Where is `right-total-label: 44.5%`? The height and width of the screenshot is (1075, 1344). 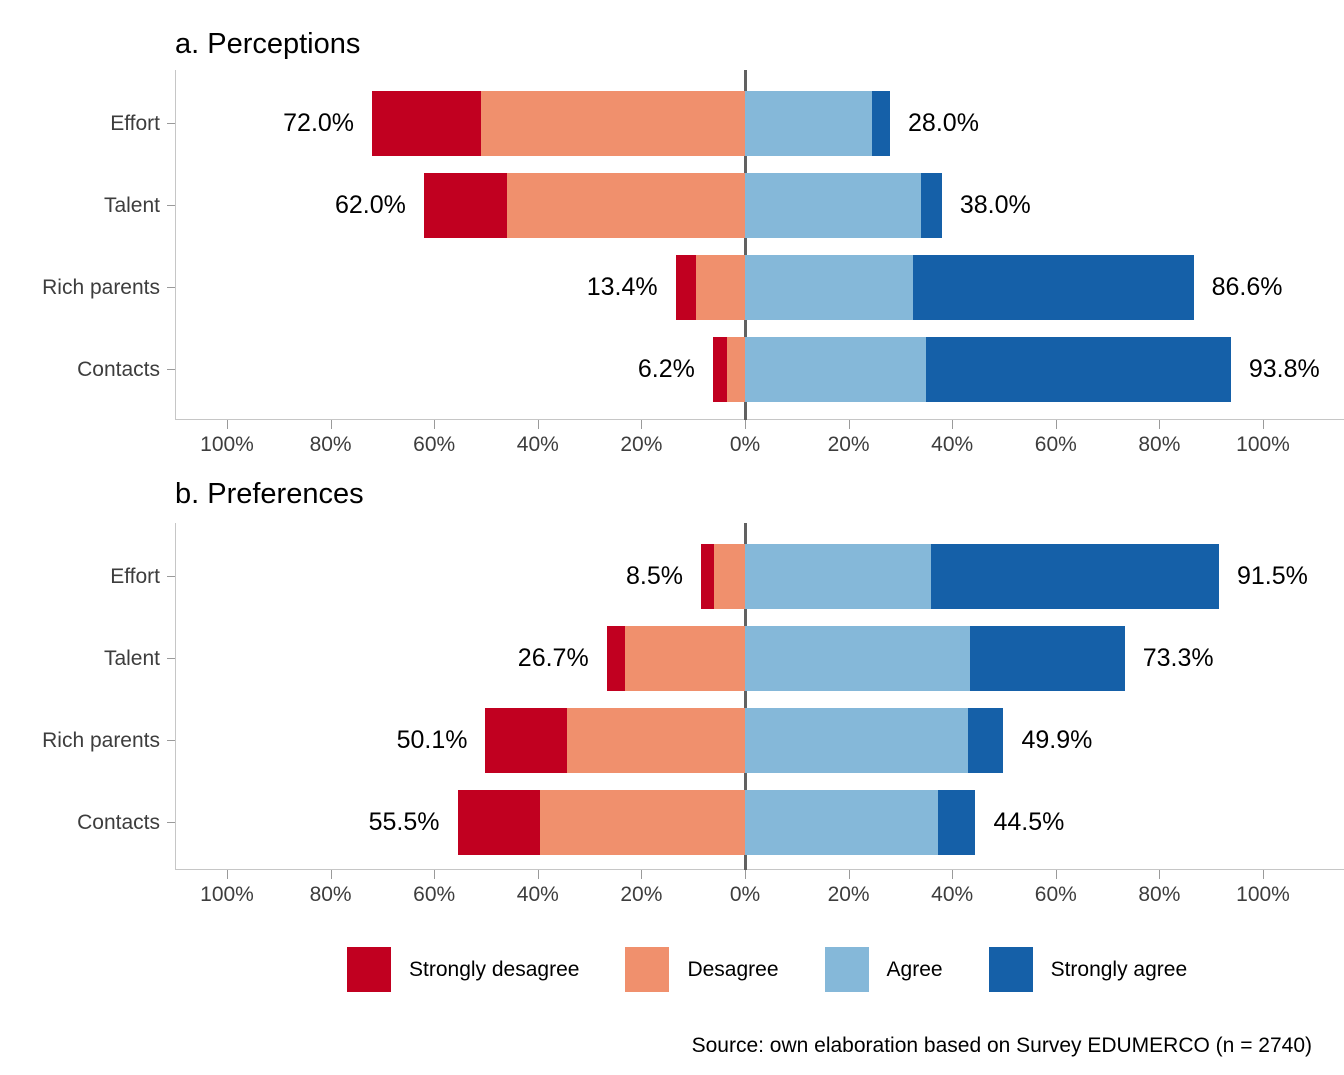
right-total-label: 44.5% is located at coordinates (1029, 822).